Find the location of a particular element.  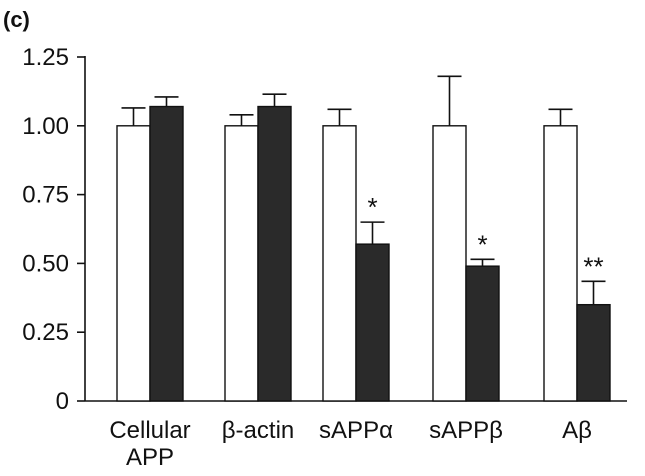

y-tick-label: 0.75 is located at coordinates (45, 195).